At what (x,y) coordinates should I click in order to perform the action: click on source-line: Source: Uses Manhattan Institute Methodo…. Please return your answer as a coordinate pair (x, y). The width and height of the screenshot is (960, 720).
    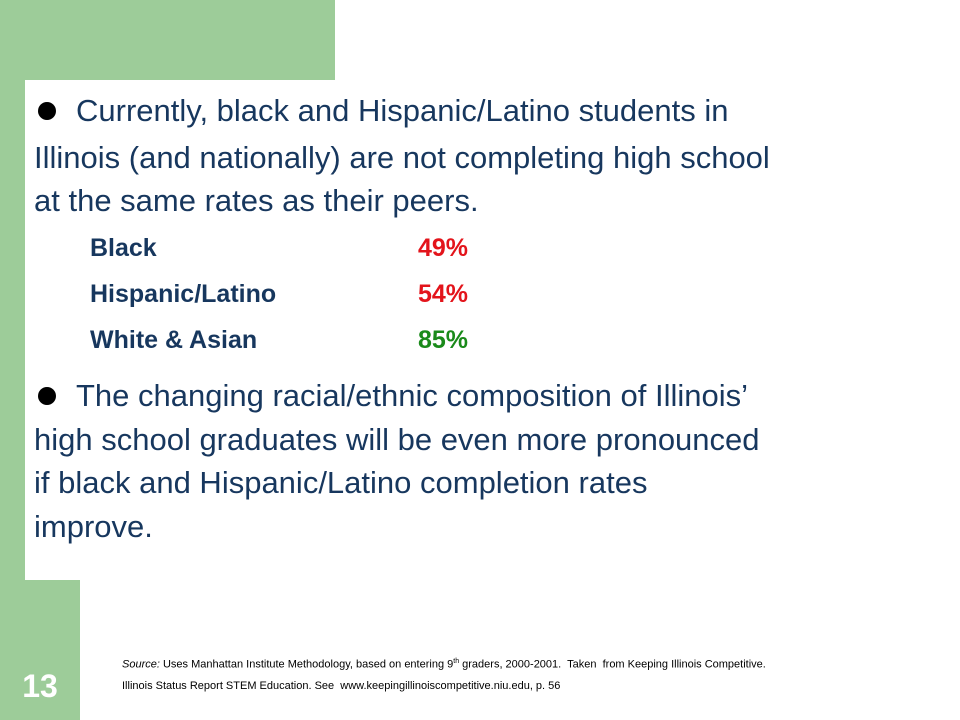
    Looking at the image, I should click on (444, 664).